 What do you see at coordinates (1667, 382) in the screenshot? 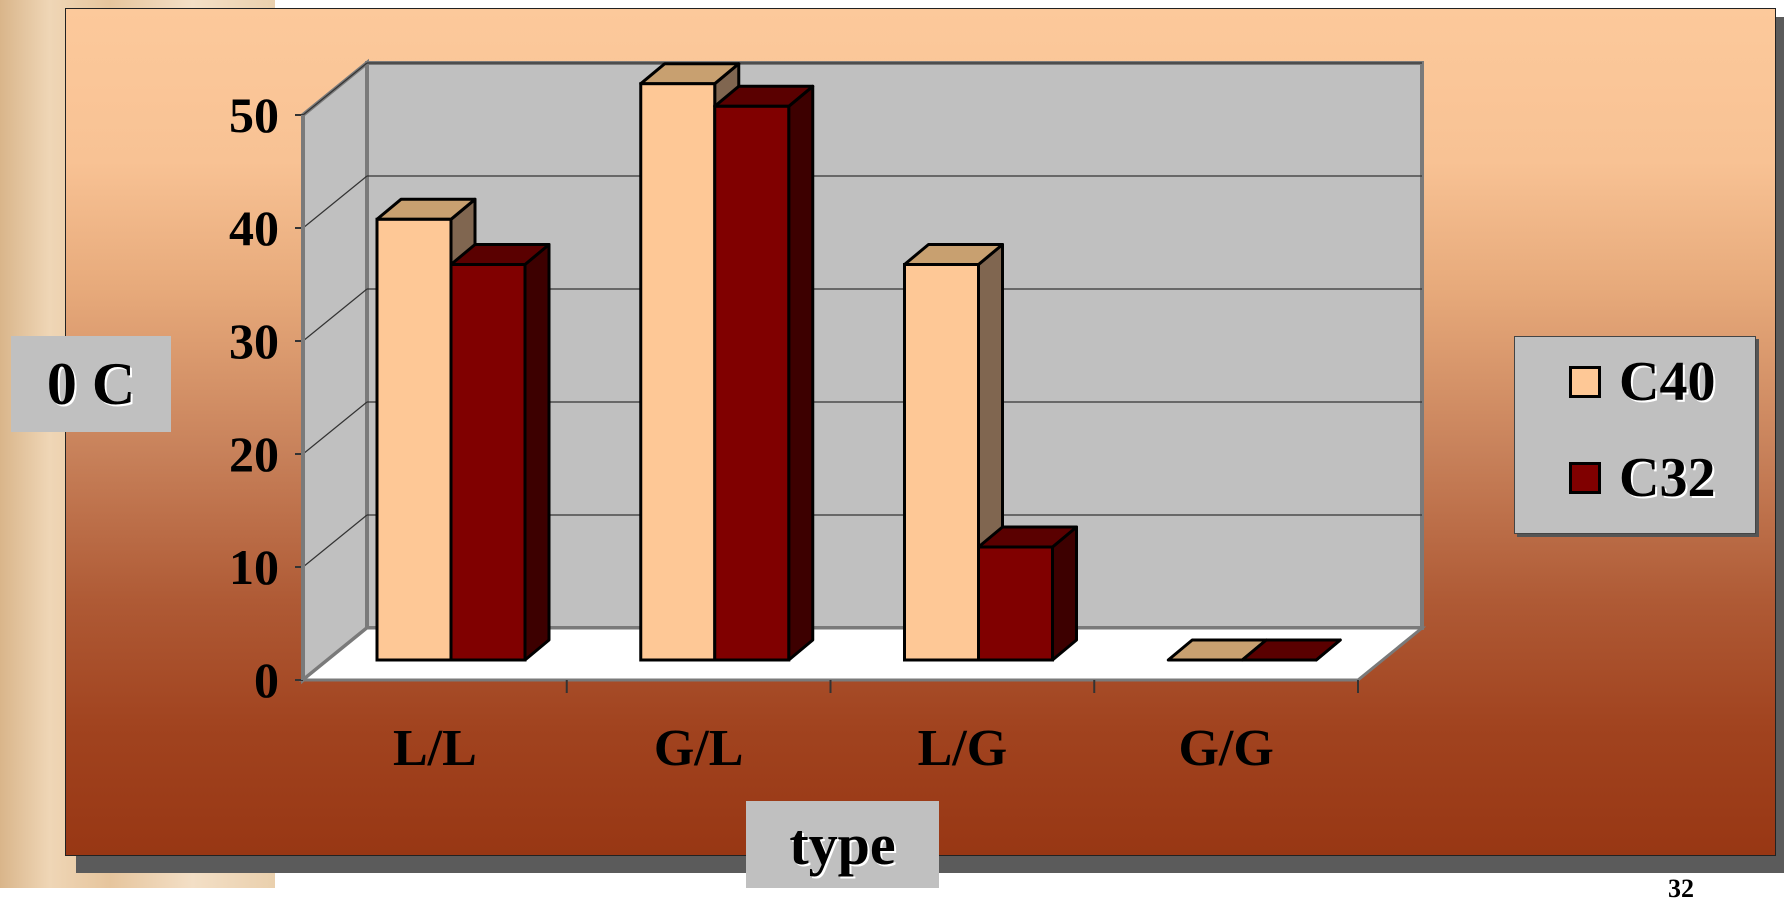
I see `legend-label-c40: C40` at bounding box center [1667, 382].